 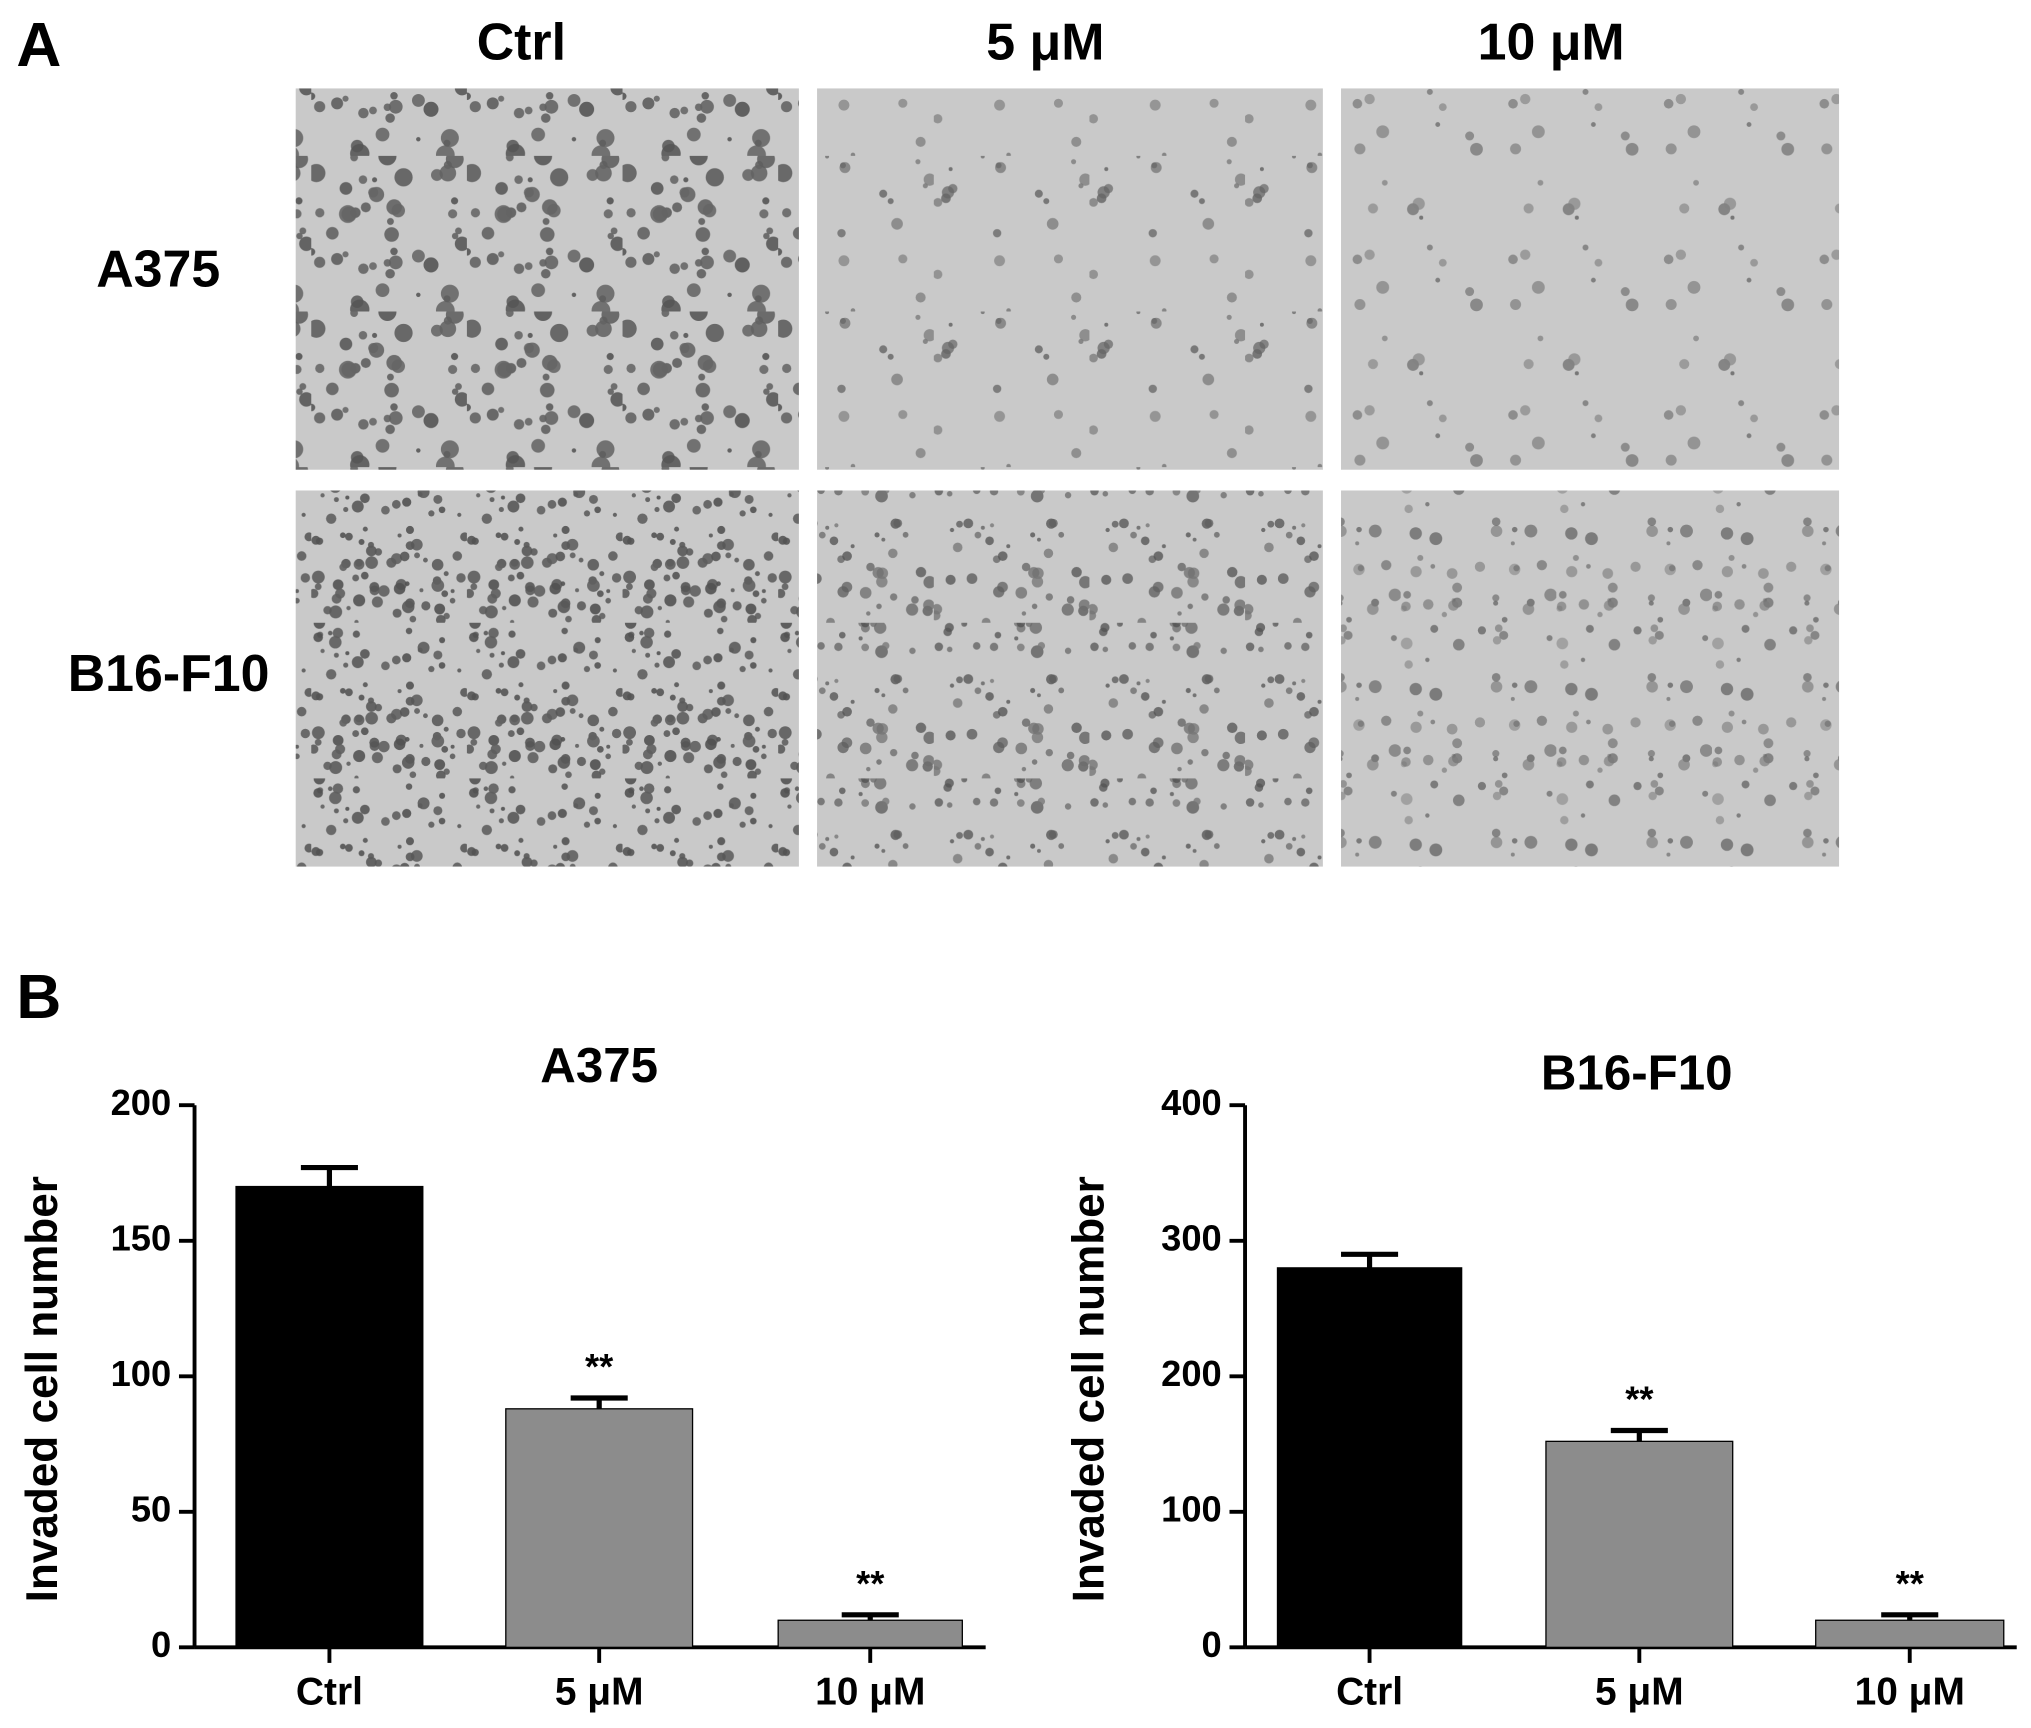 I want to click on column-label: 5 μM, so click(x=1045, y=41).